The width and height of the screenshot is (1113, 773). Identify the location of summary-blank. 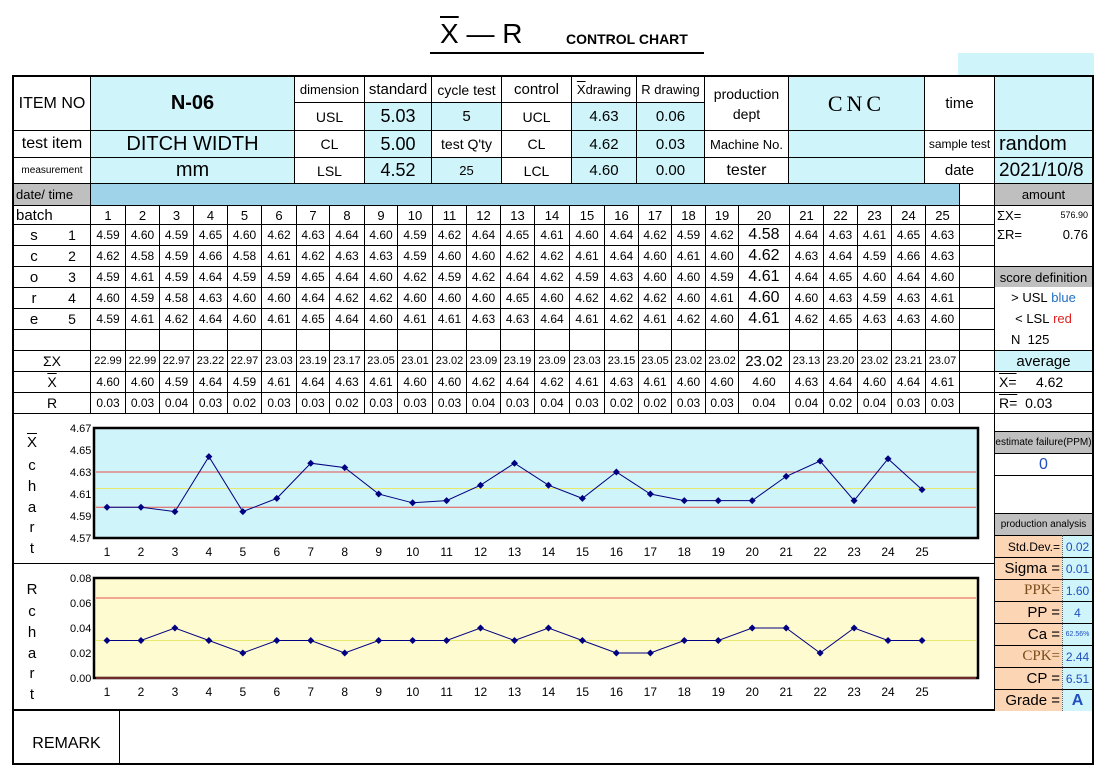
(1043, 255).